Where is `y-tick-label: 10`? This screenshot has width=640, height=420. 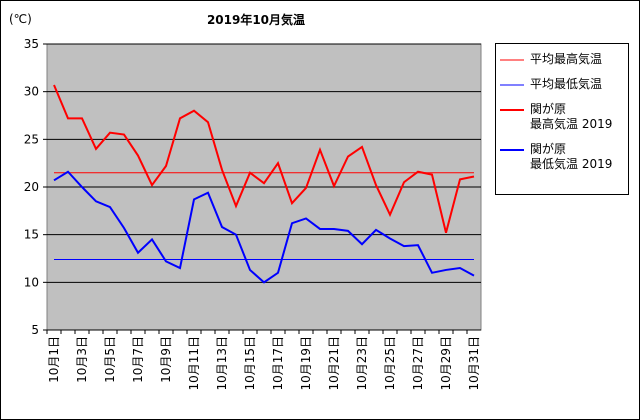 y-tick-label: 10 is located at coordinates (31, 282).